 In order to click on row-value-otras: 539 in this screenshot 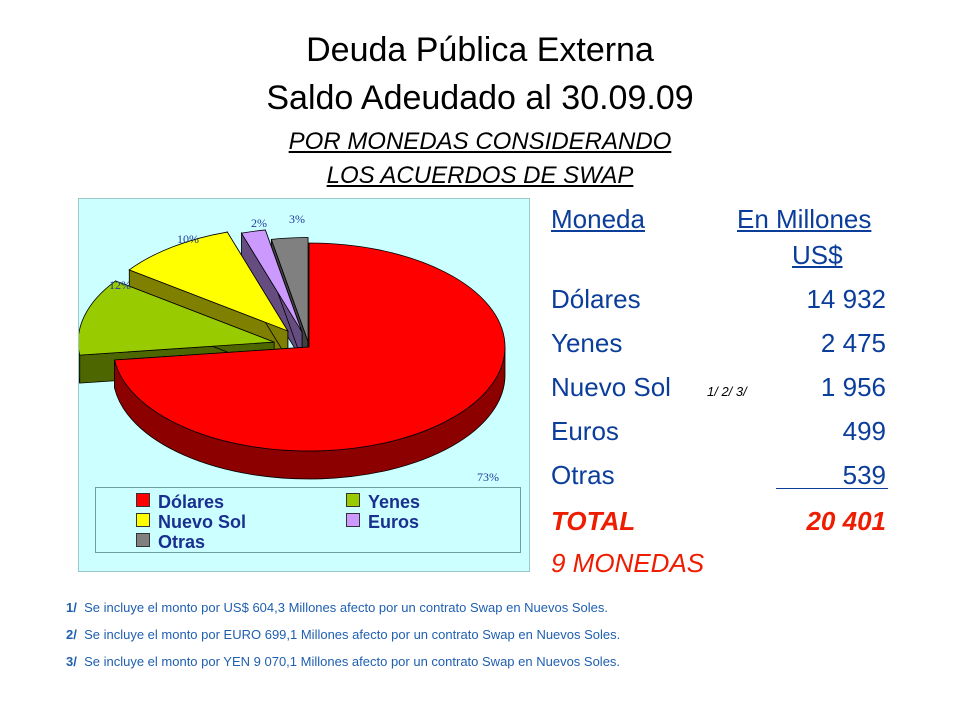, I will do `click(864, 475)`.